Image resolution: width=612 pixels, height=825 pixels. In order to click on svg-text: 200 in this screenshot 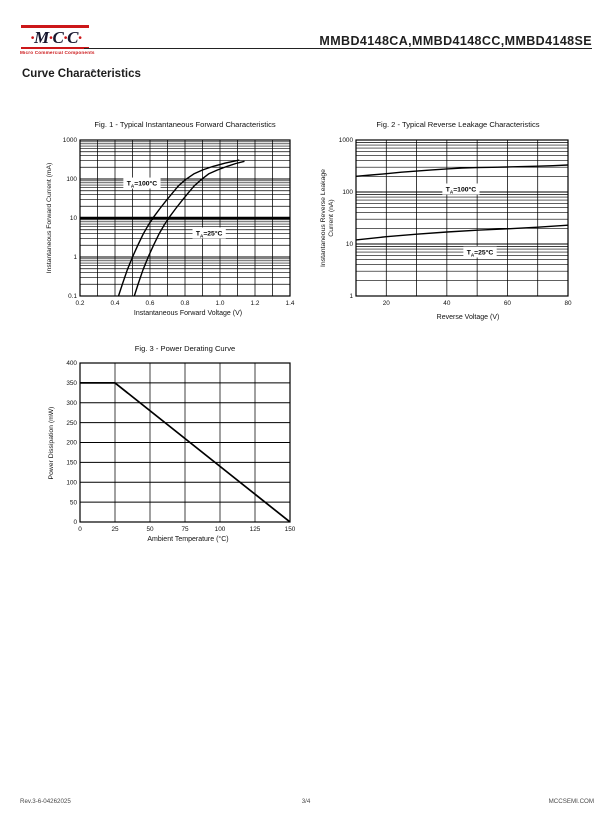, I will do `click(71, 443)`.